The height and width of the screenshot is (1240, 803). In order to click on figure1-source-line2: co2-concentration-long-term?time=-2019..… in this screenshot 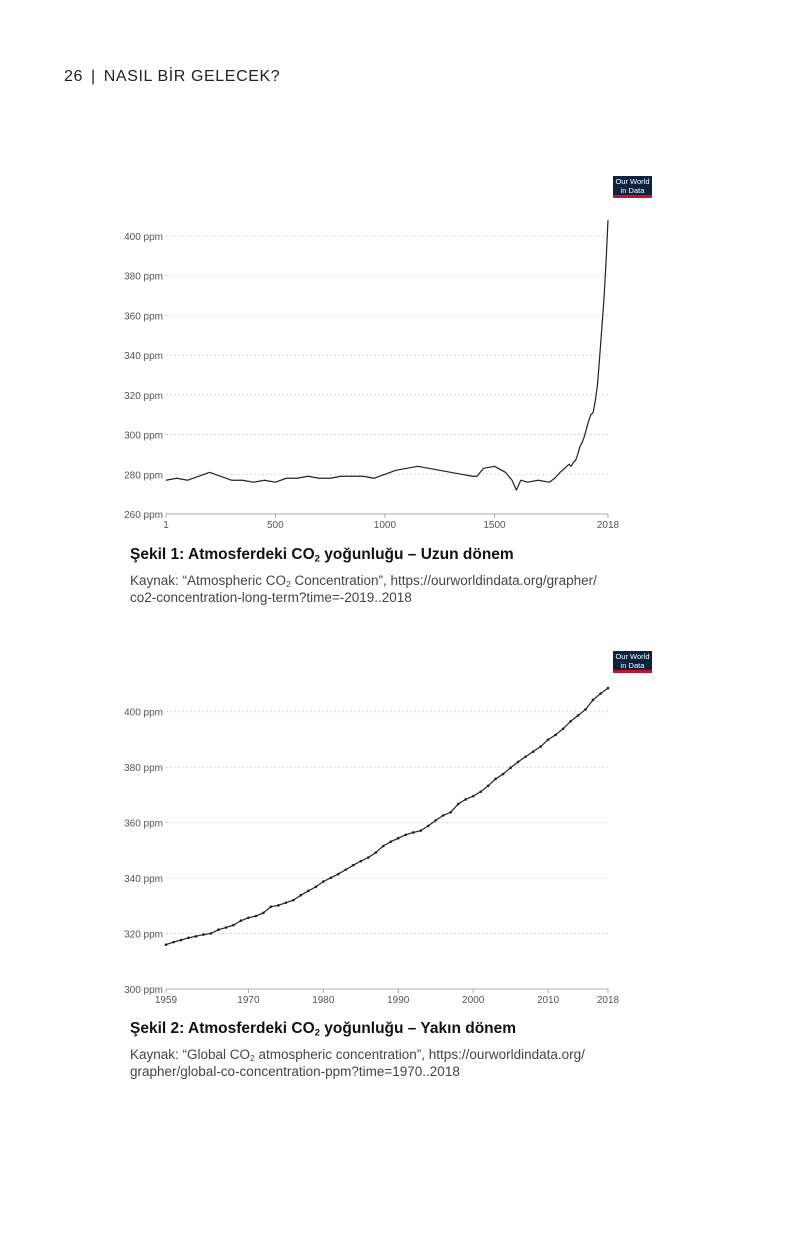, I will do `click(271, 597)`.